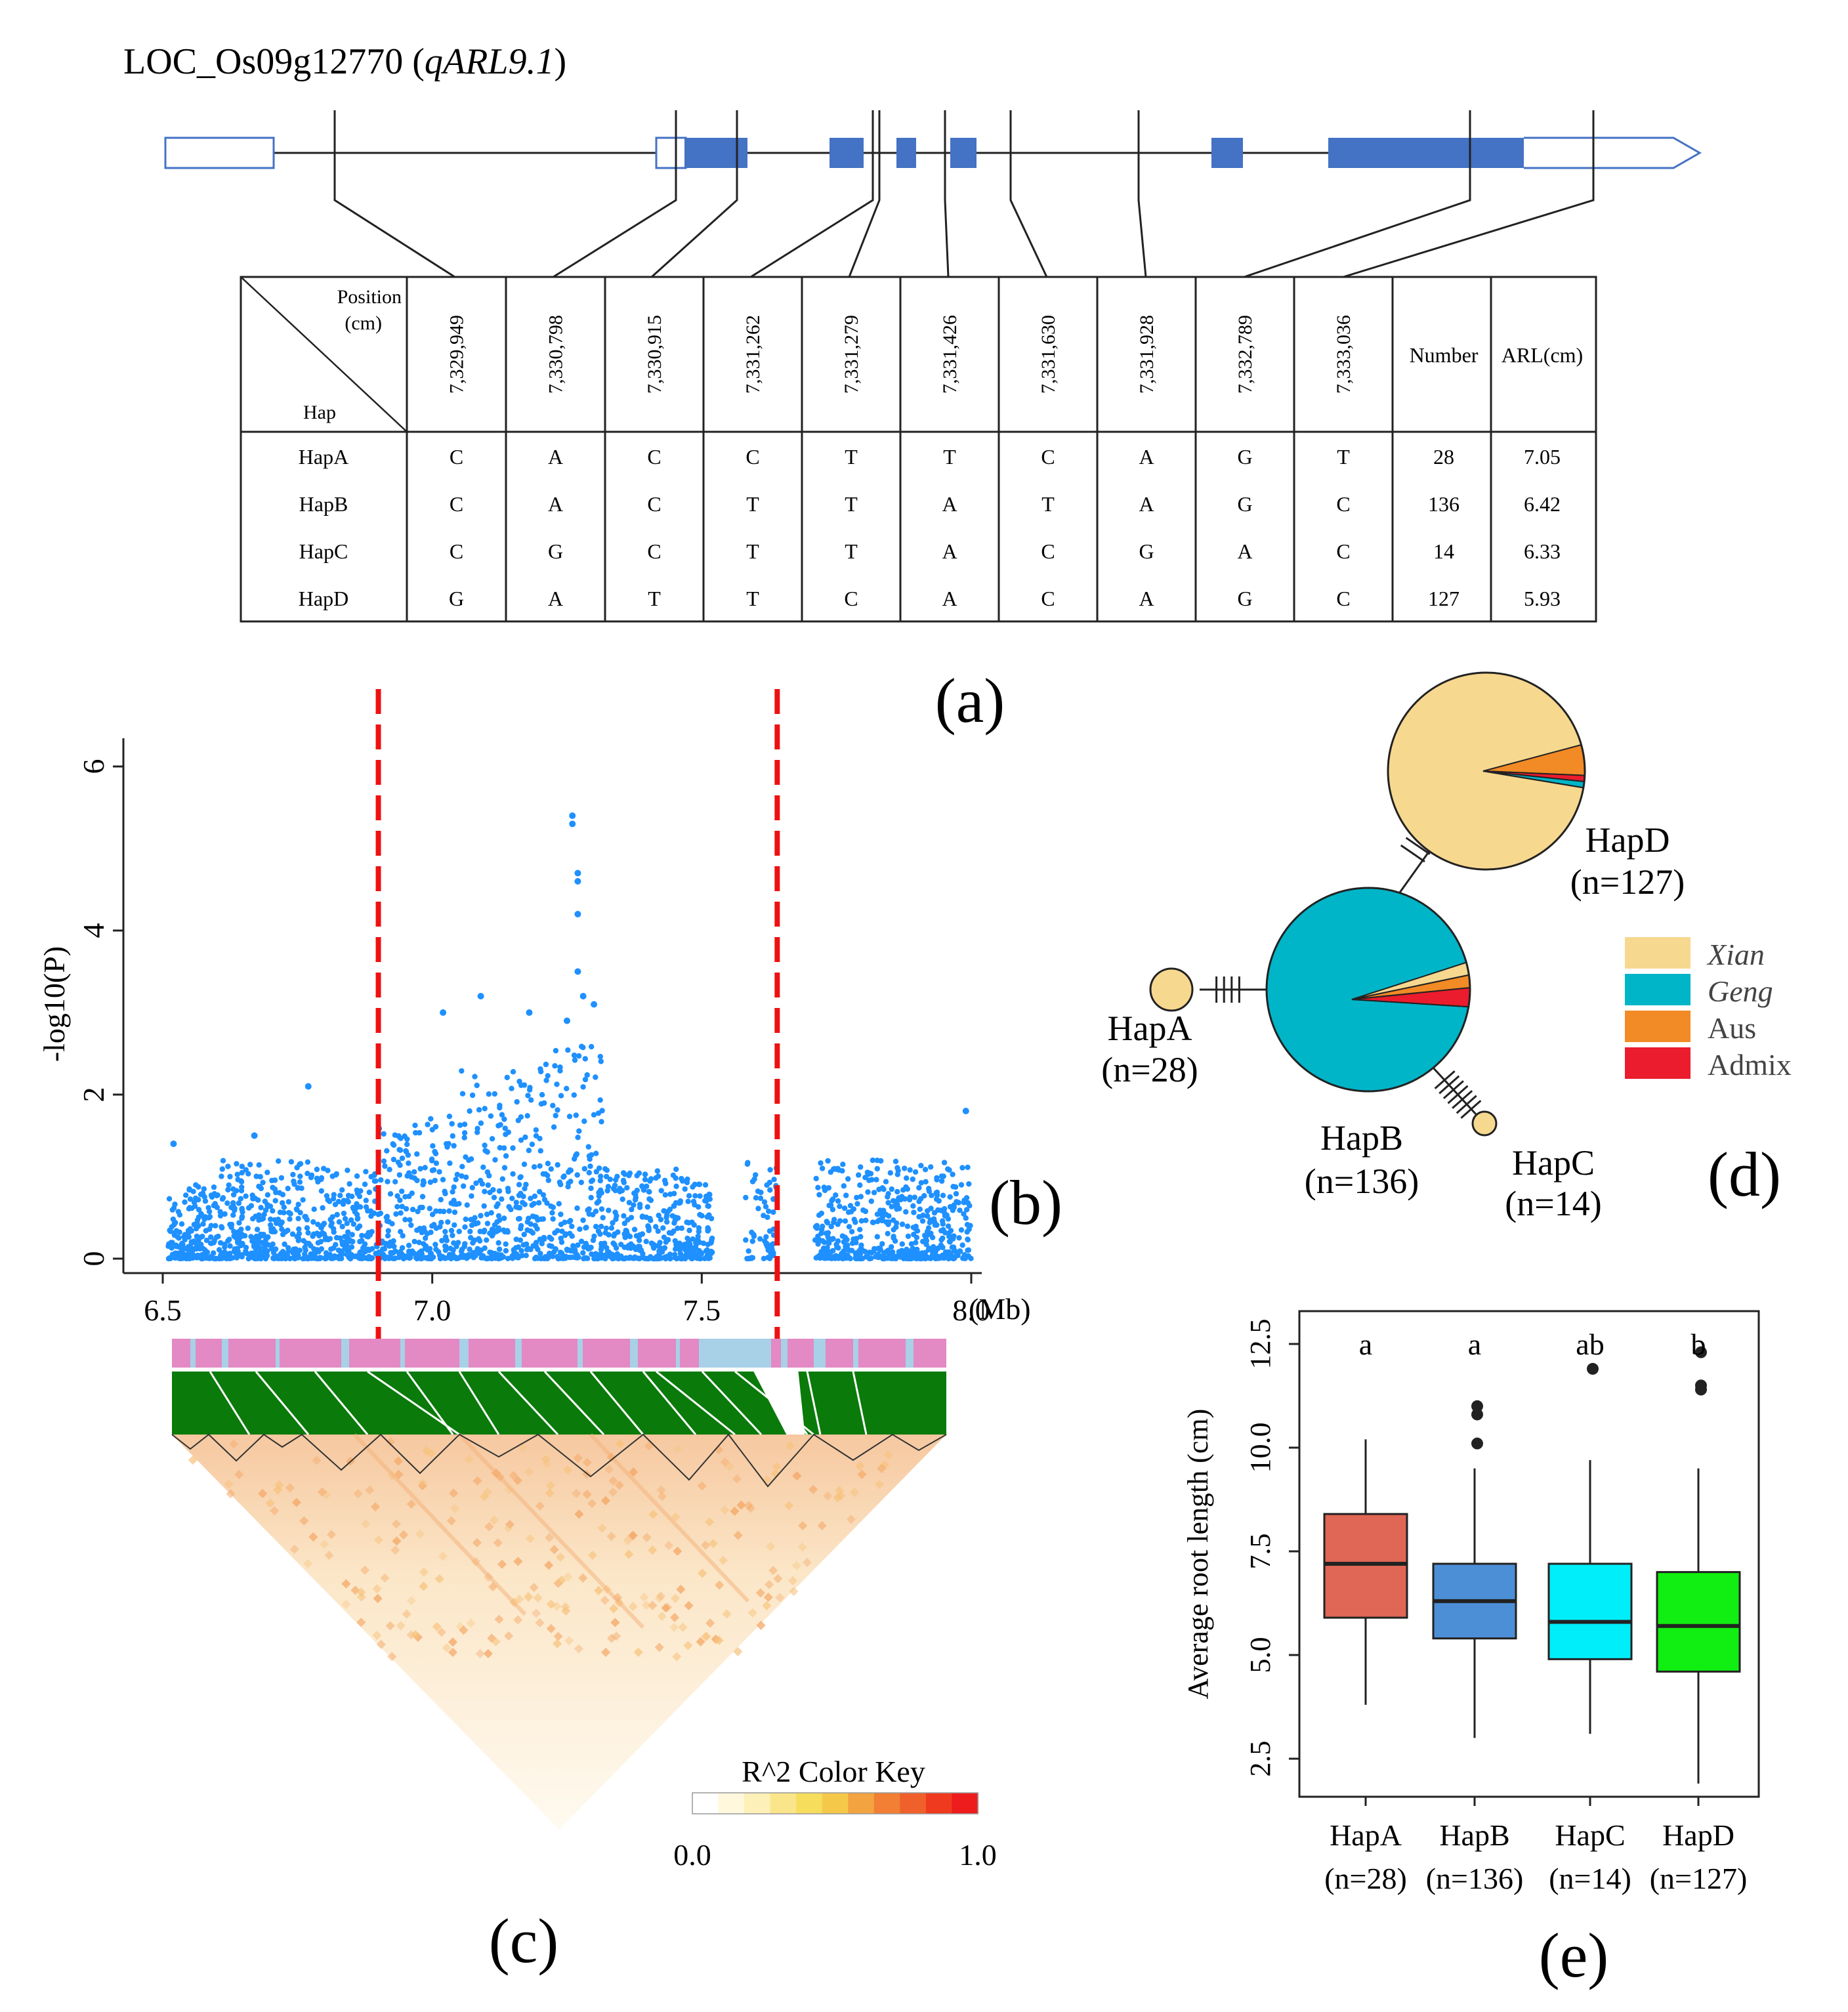  Describe the element at coordinates (964, 194) in the screenshot. I see `snp-connectors` at that location.